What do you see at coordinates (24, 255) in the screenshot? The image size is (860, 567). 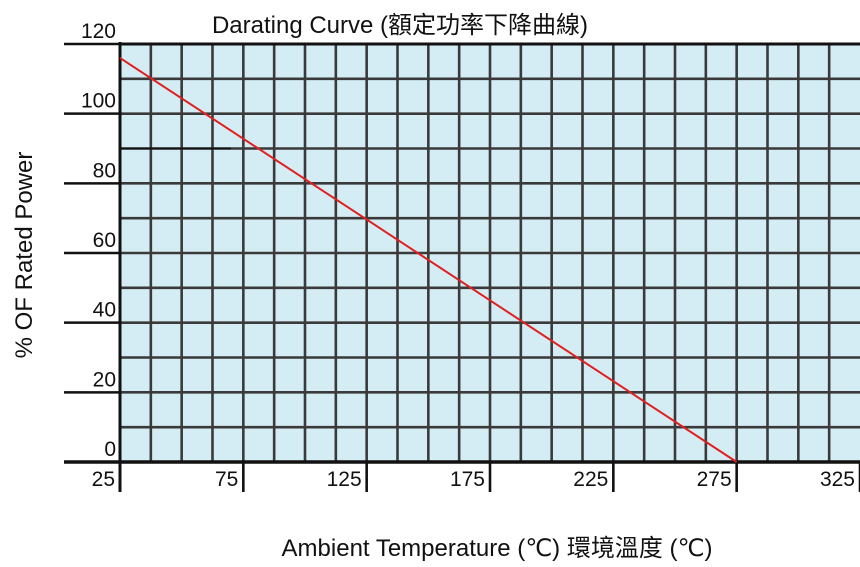 I see `y-axis-label: % OF Rated Power` at bounding box center [24, 255].